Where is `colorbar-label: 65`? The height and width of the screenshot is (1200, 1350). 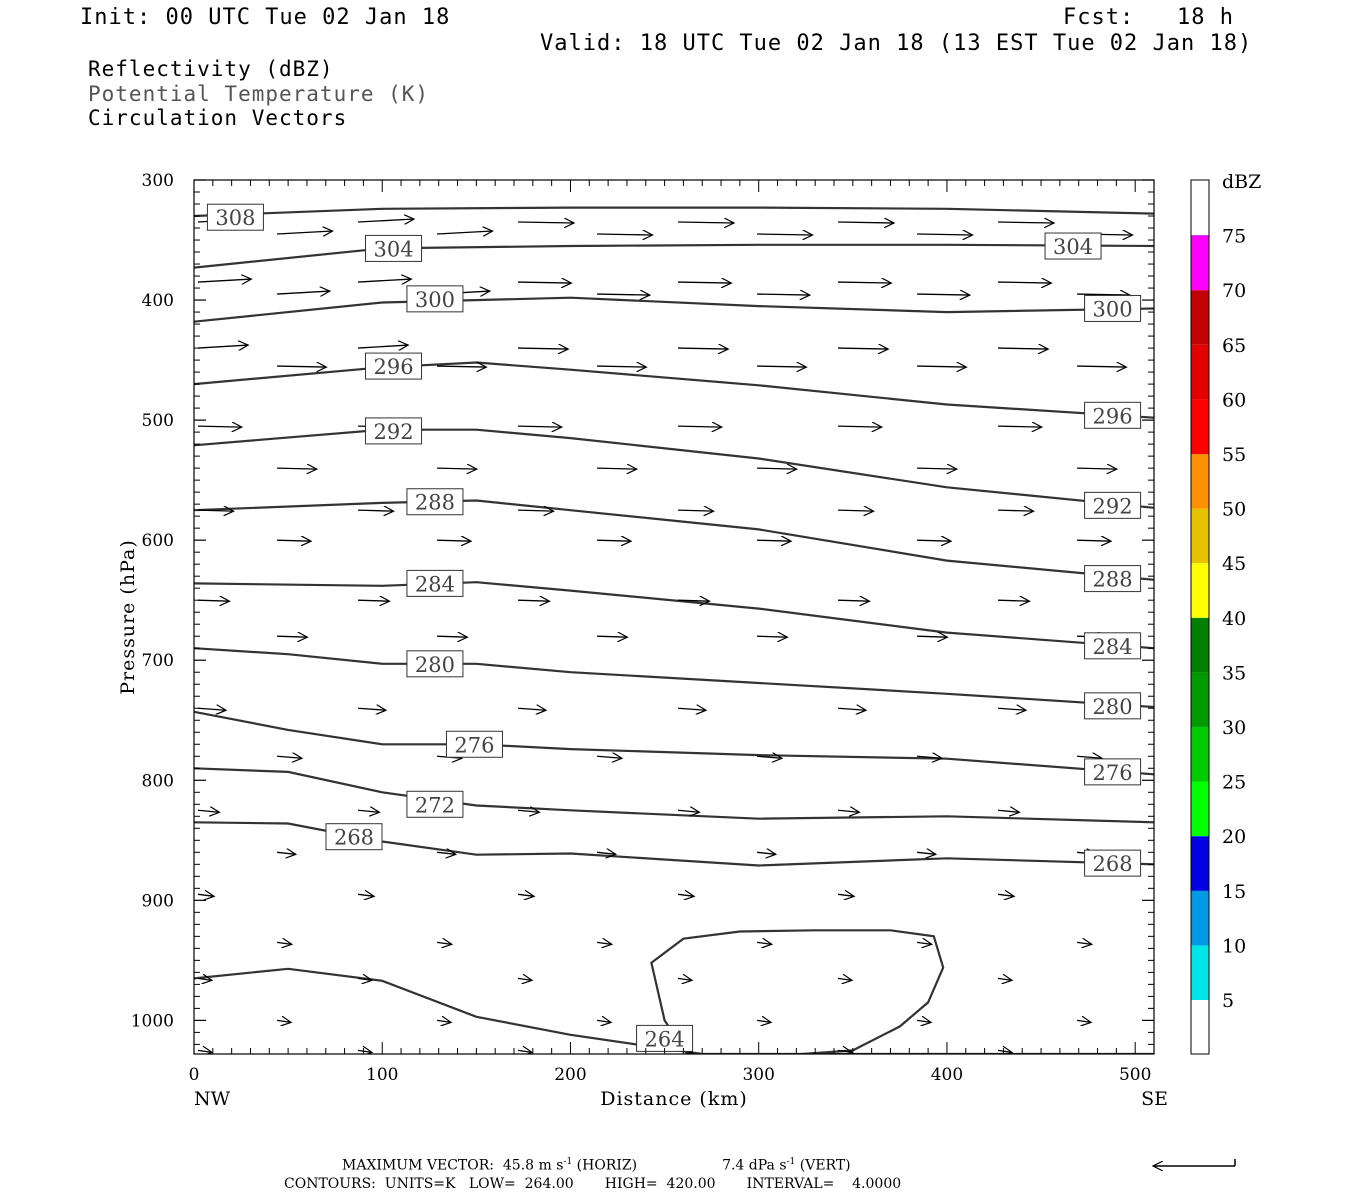
colorbar-label: 65 is located at coordinates (1234, 346).